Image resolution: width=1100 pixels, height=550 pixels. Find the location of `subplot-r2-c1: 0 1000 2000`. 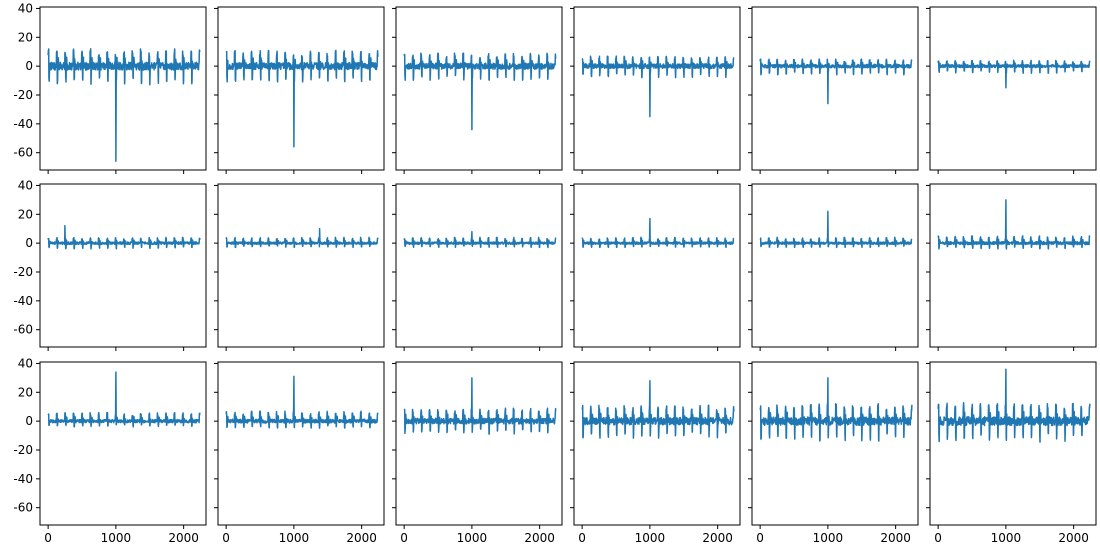

subplot-r2-c1: 0 1000 2000 is located at coordinates (299, 453).